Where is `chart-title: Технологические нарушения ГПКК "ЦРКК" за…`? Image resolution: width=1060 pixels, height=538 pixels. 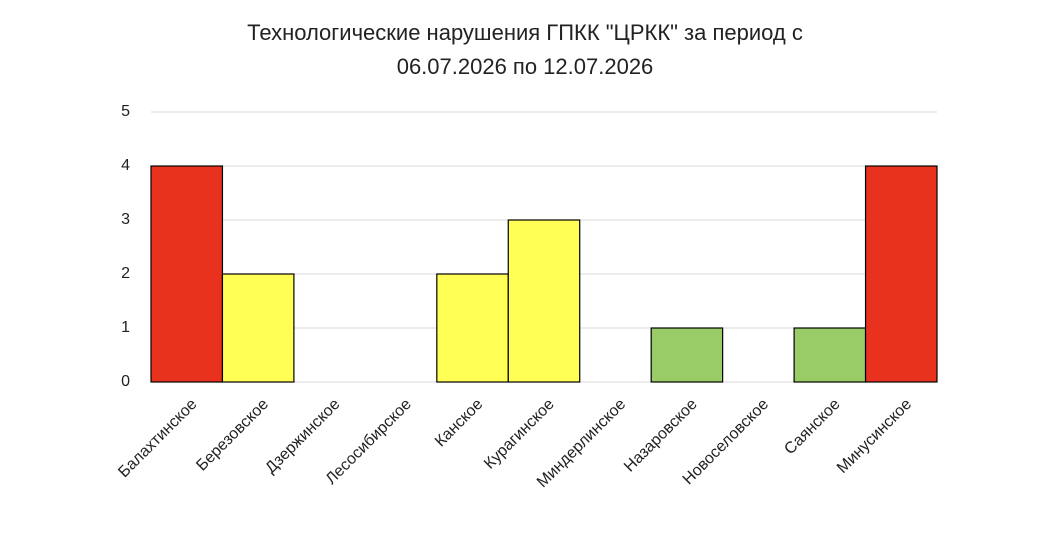 chart-title: Технологические нарушения ГПКК "ЦРКК" за… is located at coordinates (525, 49).